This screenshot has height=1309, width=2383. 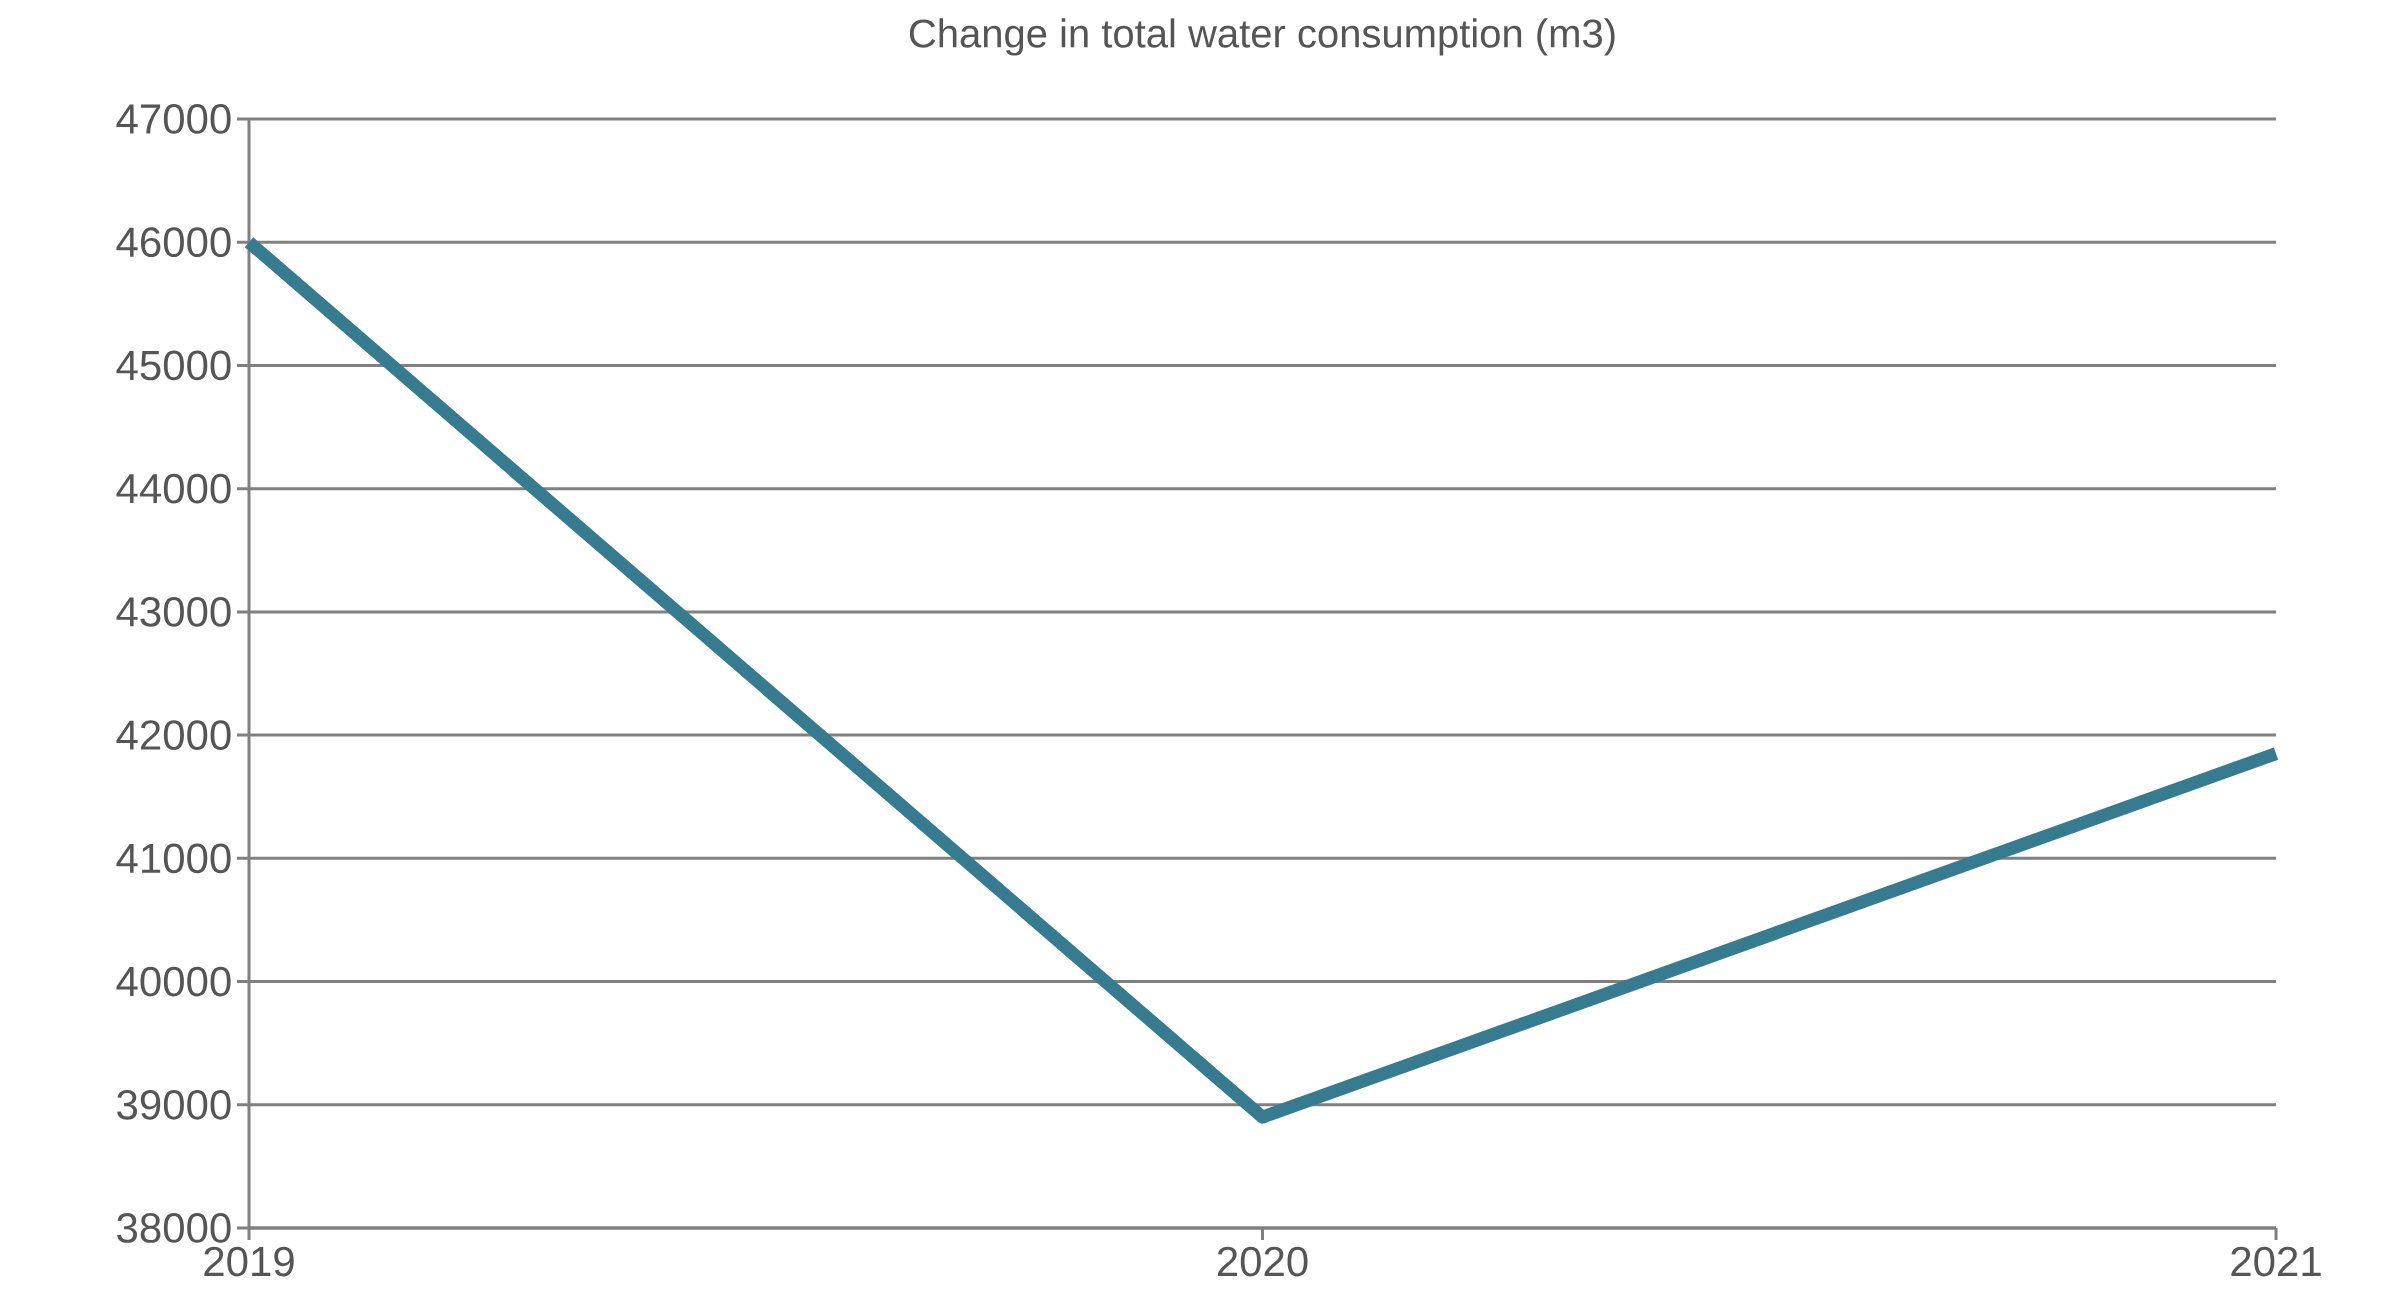 What do you see at coordinates (174, 1228) in the screenshot?
I see `y-tick-label: 38000` at bounding box center [174, 1228].